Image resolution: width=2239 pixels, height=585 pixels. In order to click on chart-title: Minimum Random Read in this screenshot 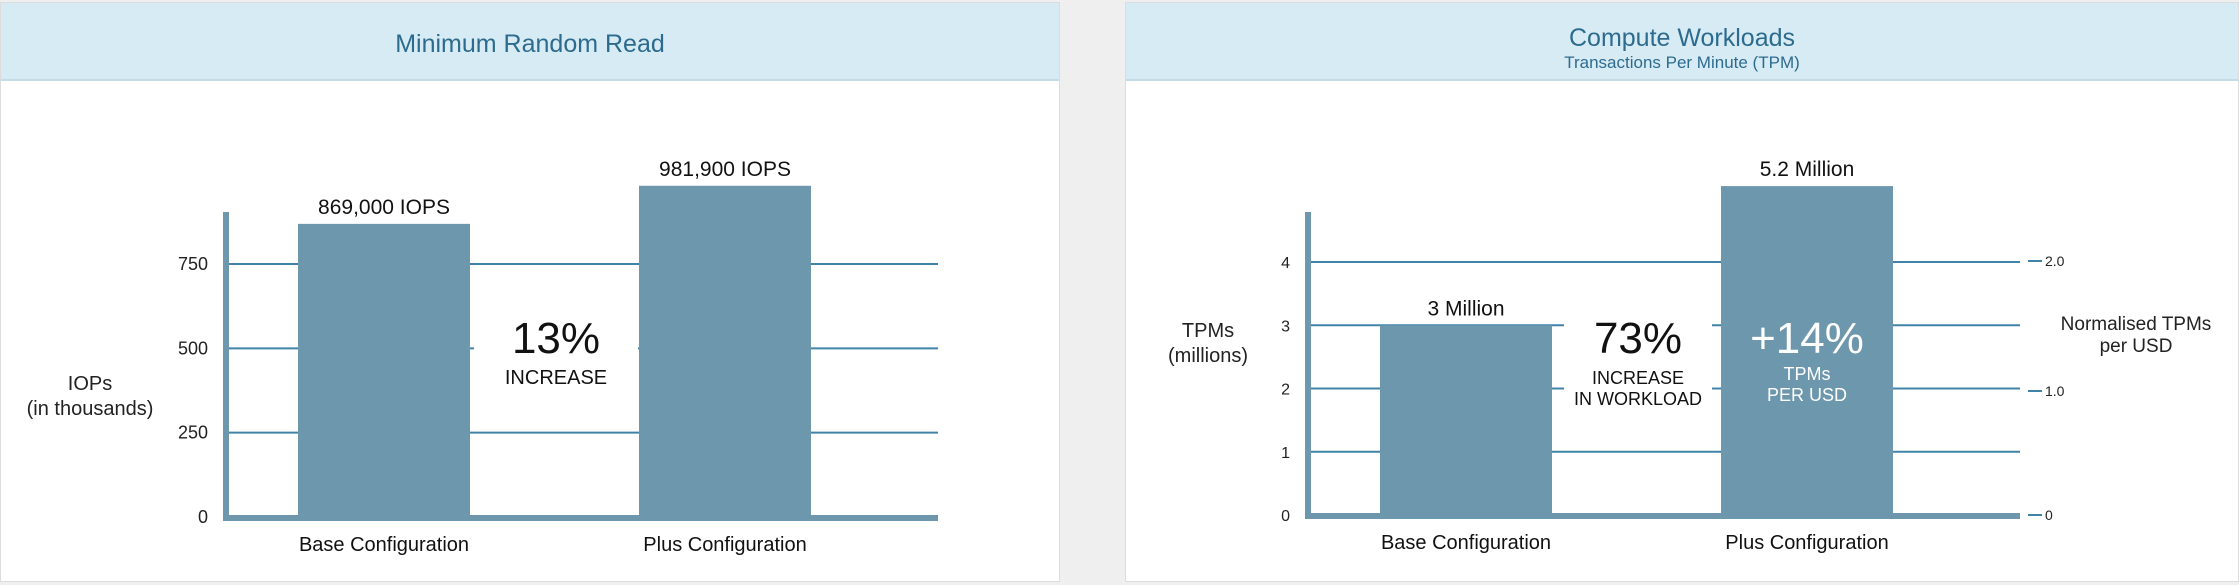, I will do `click(530, 44)`.